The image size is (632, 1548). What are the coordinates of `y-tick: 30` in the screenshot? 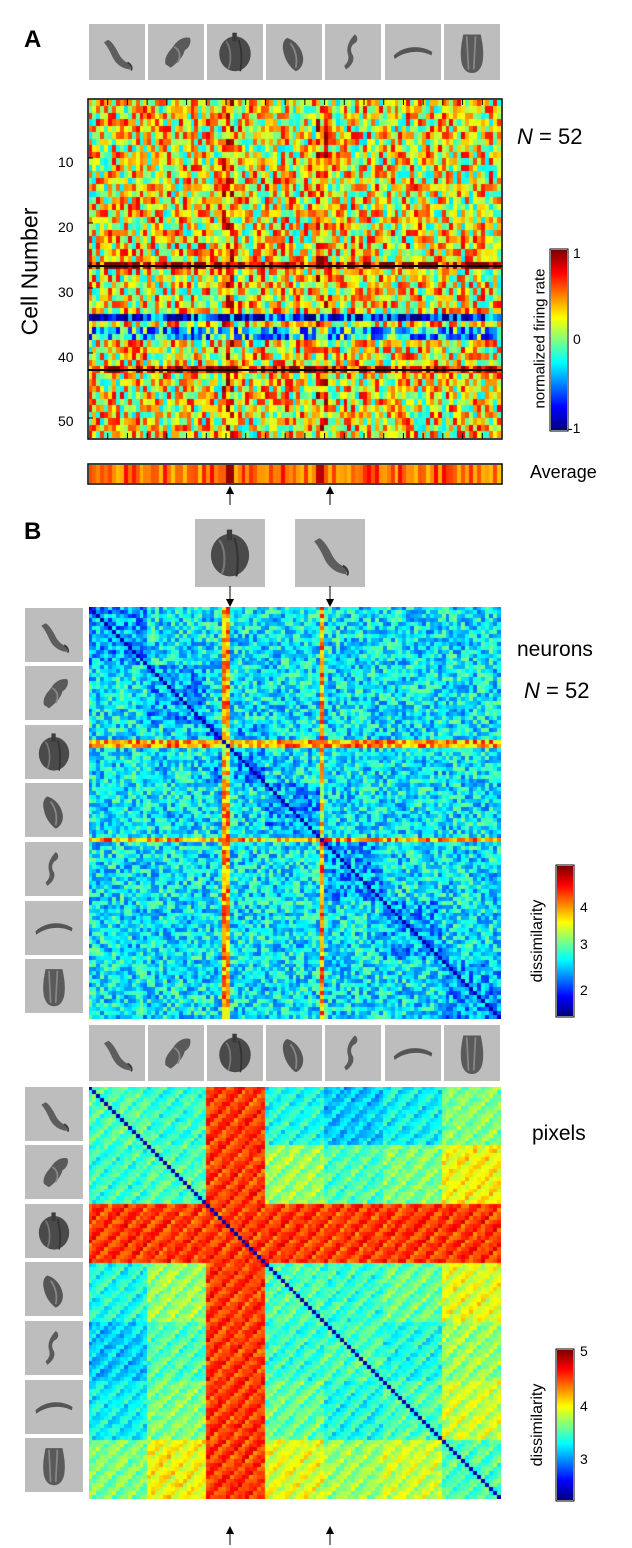 It's located at (66, 292).